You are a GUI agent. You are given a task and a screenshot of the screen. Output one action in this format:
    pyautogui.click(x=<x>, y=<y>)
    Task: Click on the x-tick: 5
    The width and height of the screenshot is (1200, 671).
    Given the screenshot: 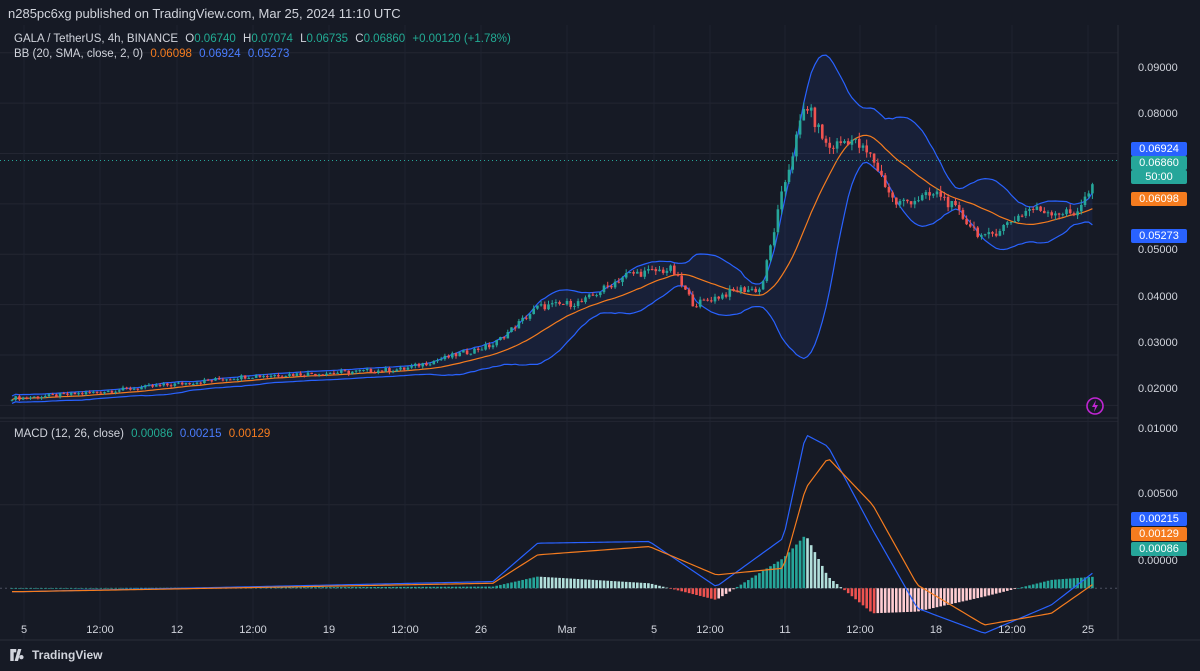 What is the action you would take?
    pyautogui.click(x=654, y=630)
    